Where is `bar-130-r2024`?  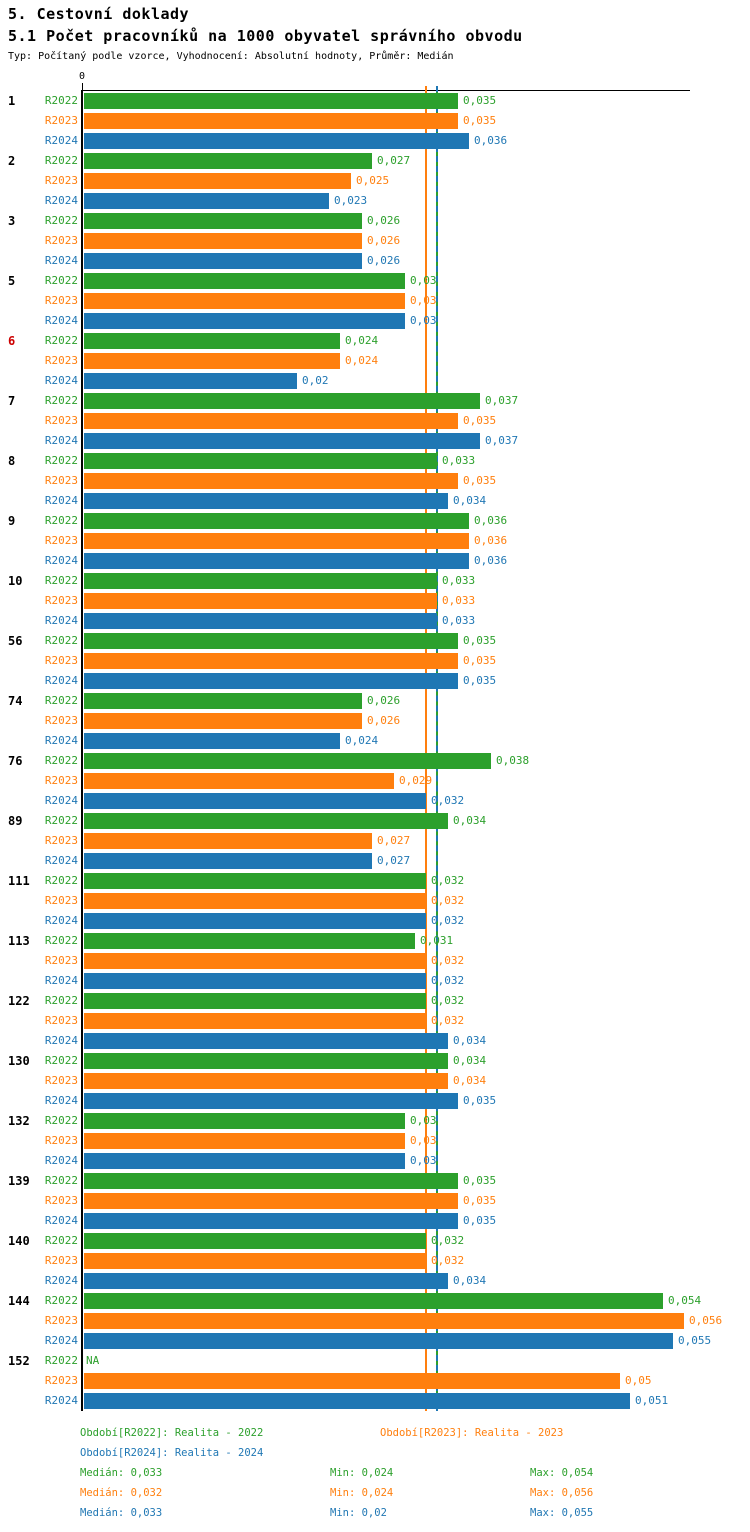 bar-130-r2024 is located at coordinates (271, 1101).